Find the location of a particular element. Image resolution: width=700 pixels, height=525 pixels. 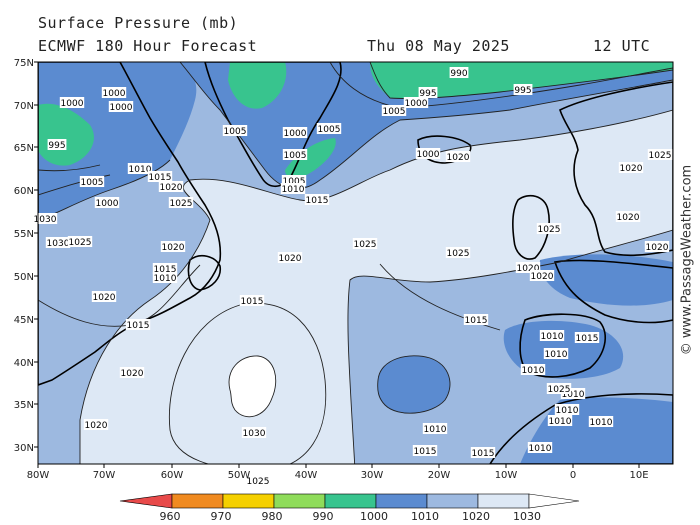

lat-tick-label: 70N is located at coordinates (24, 106).